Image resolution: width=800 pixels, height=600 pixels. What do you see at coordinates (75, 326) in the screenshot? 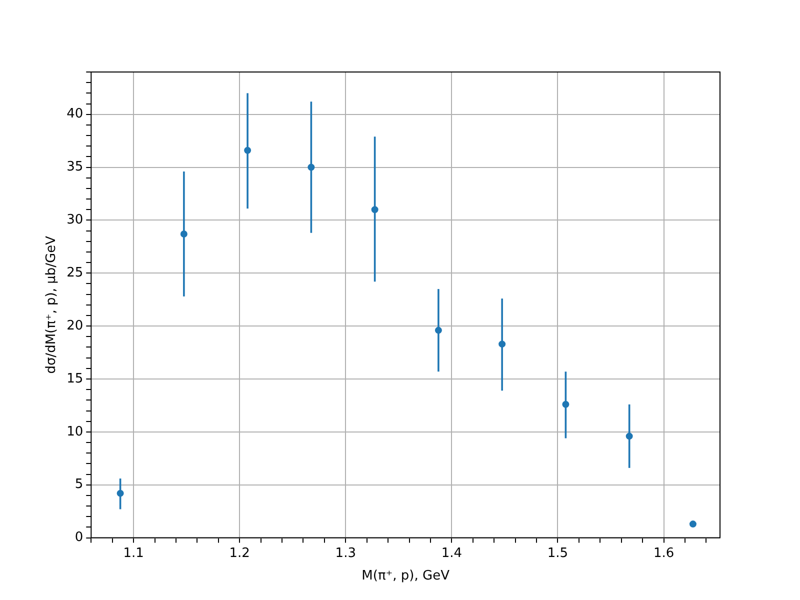
I see `y-tick-label: 20` at bounding box center [75, 326].